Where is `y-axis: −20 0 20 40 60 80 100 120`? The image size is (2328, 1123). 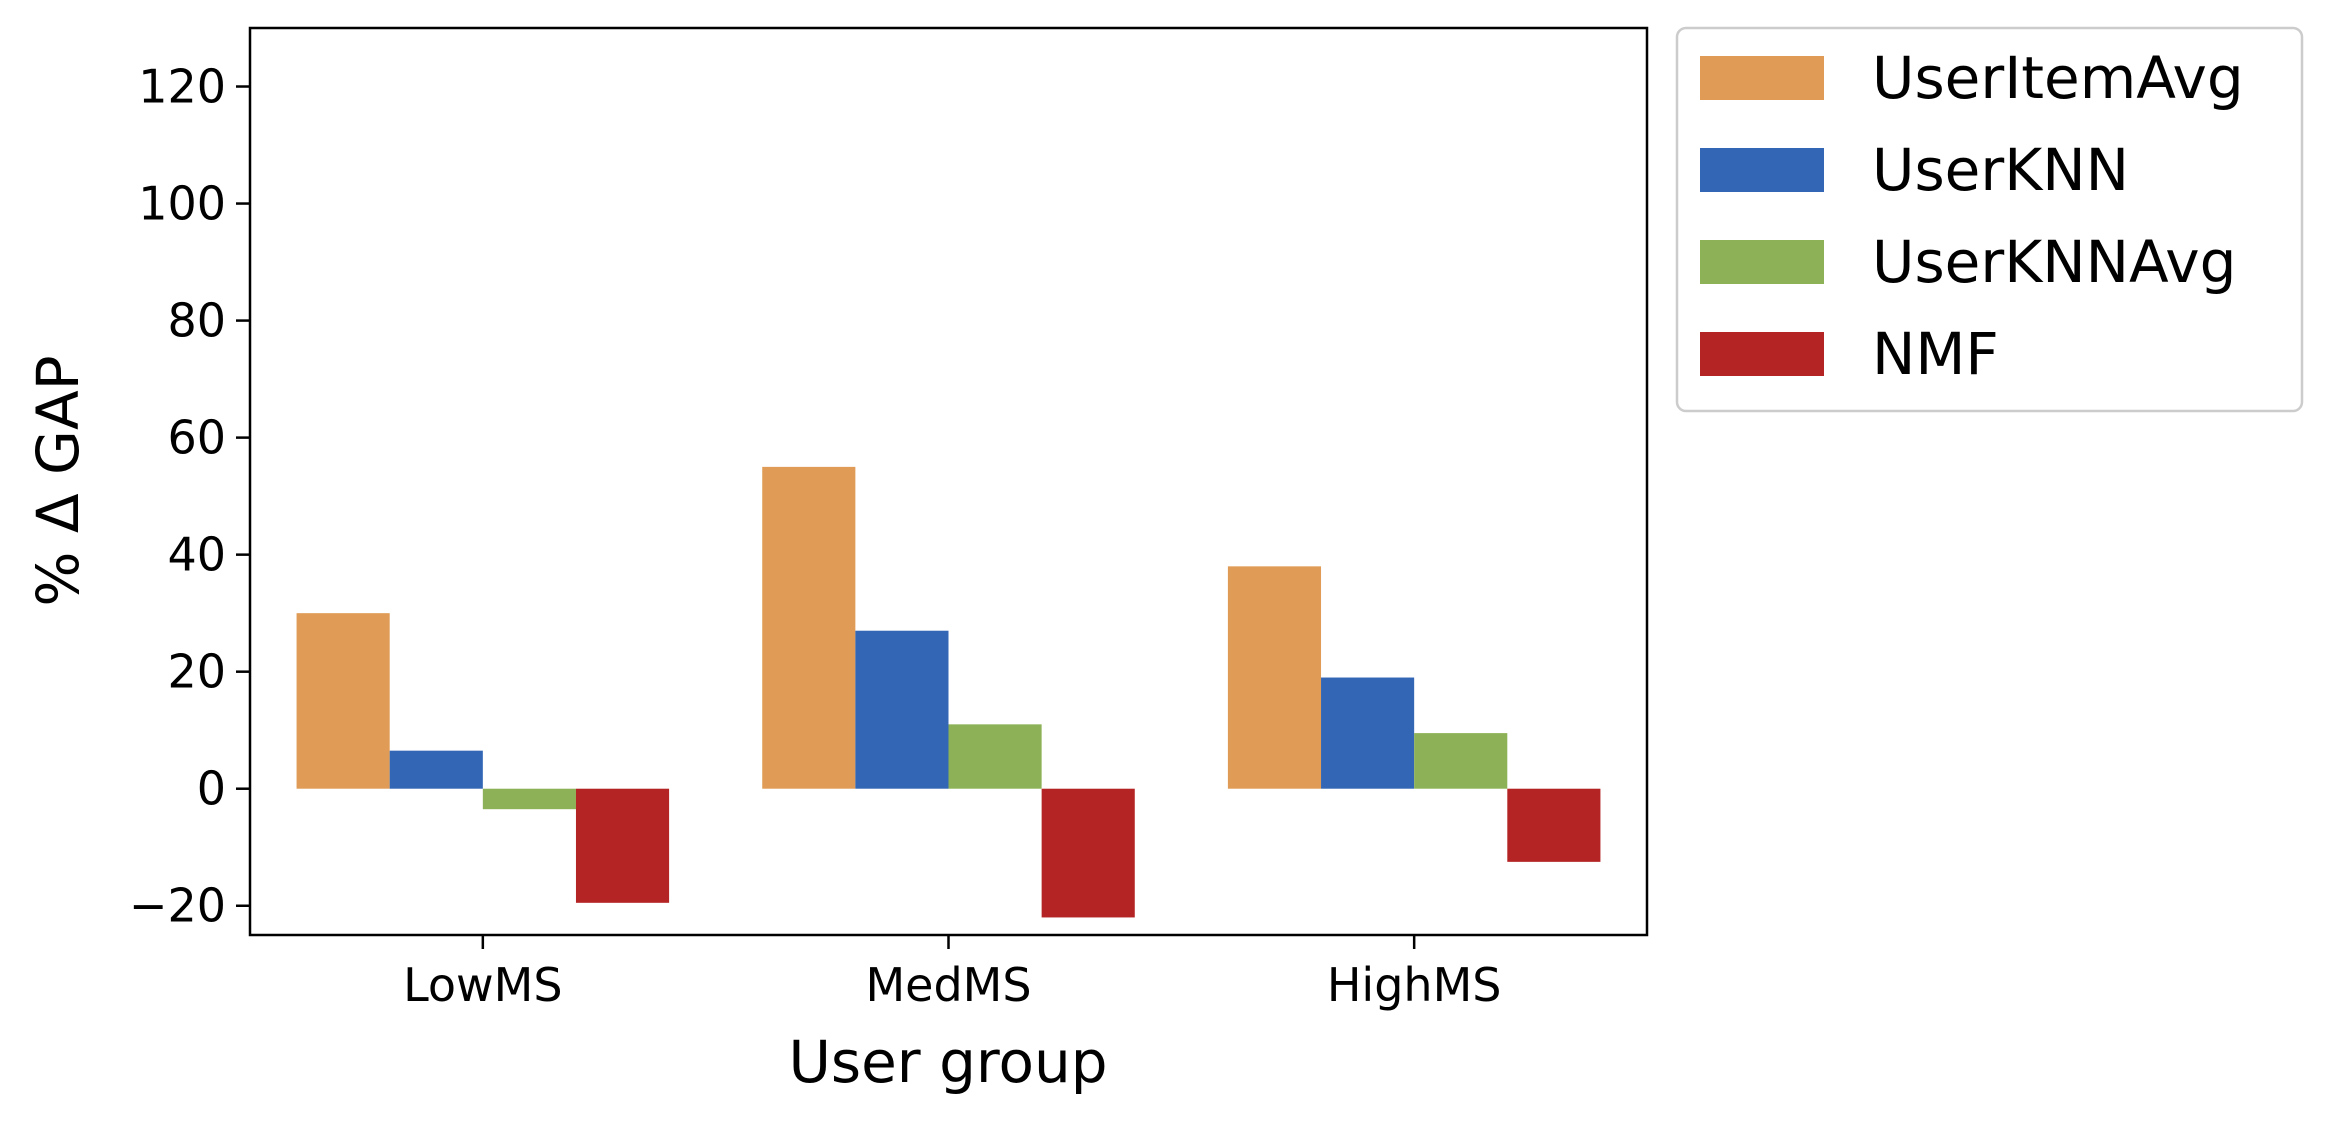 y-axis: −20 0 20 40 60 80 100 120 is located at coordinates (189, 496).